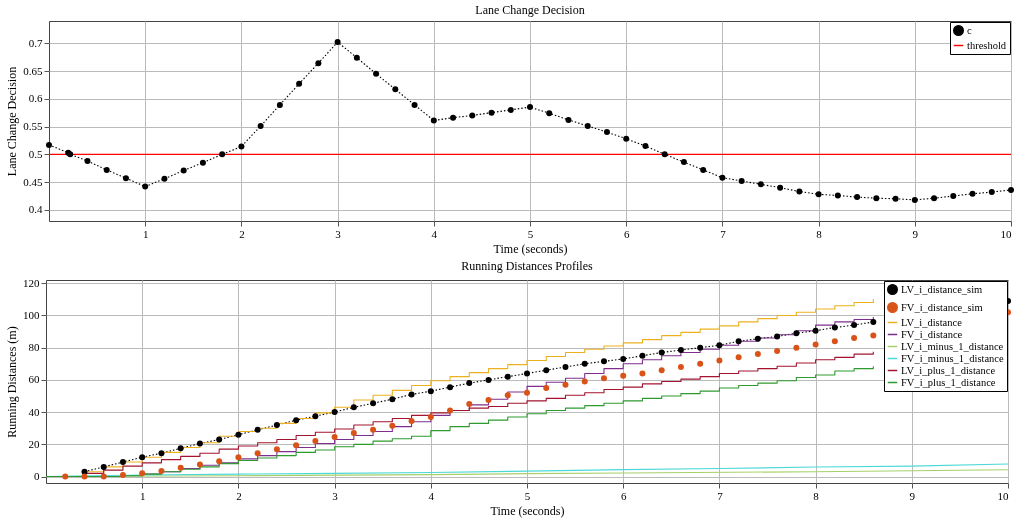 The height and width of the screenshot is (524, 1027). Describe the element at coordinates (932, 322) in the screenshot. I see `legend-label: LV_i_distance` at that location.